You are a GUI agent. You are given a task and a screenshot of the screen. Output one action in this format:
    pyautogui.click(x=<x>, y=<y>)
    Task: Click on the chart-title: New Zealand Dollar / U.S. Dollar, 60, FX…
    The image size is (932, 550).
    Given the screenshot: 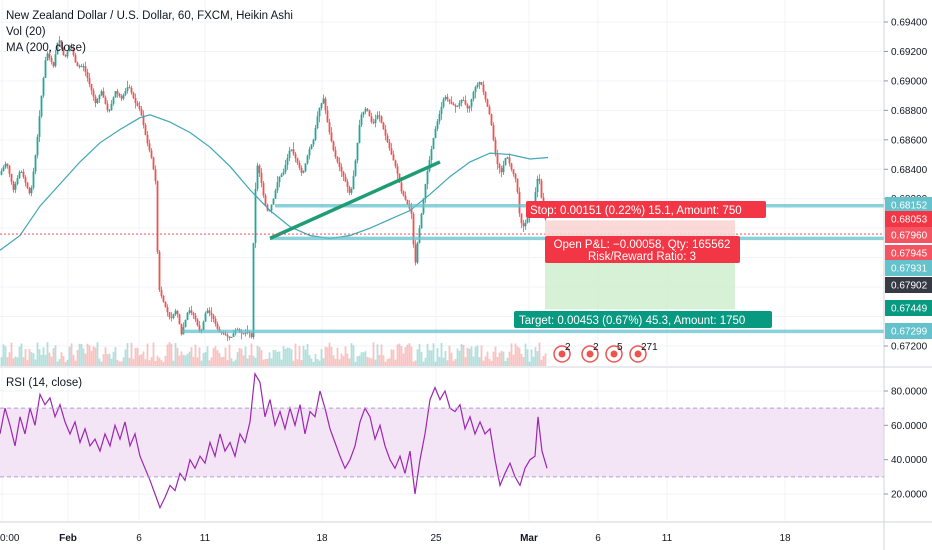 What is the action you would take?
    pyautogui.click(x=149, y=16)
    